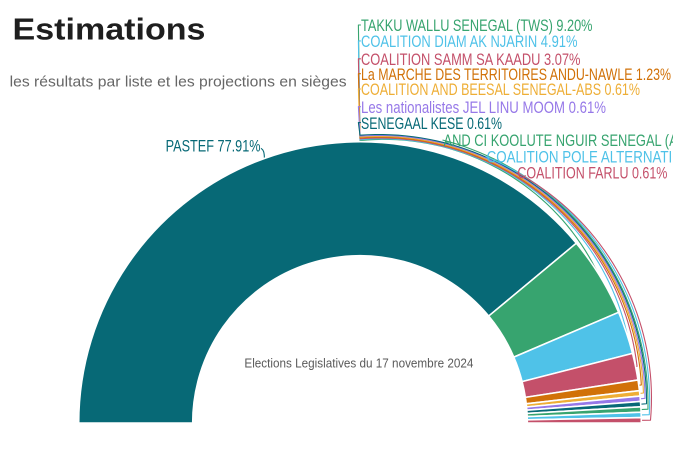  I want to click on svg-text: SENEGAAL KESE 0.61%, so click(431, 124).